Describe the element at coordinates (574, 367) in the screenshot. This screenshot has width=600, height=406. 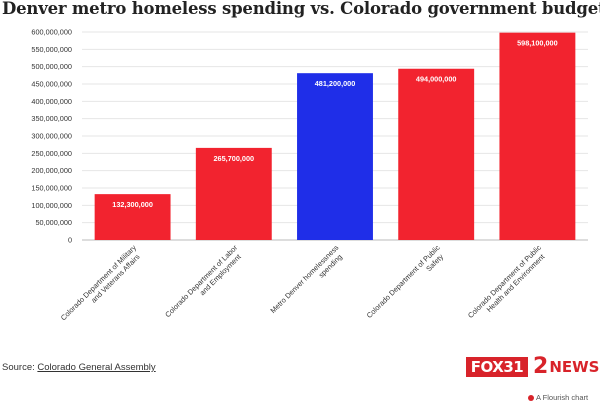
I see `2news-logo-word: NEWS` at that location.